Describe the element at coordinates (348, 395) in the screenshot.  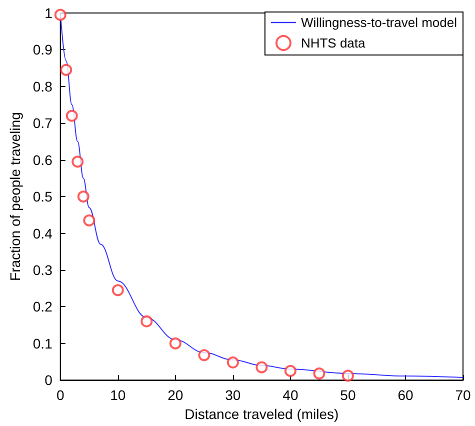
I see `x-tick-label: 50` at that location.